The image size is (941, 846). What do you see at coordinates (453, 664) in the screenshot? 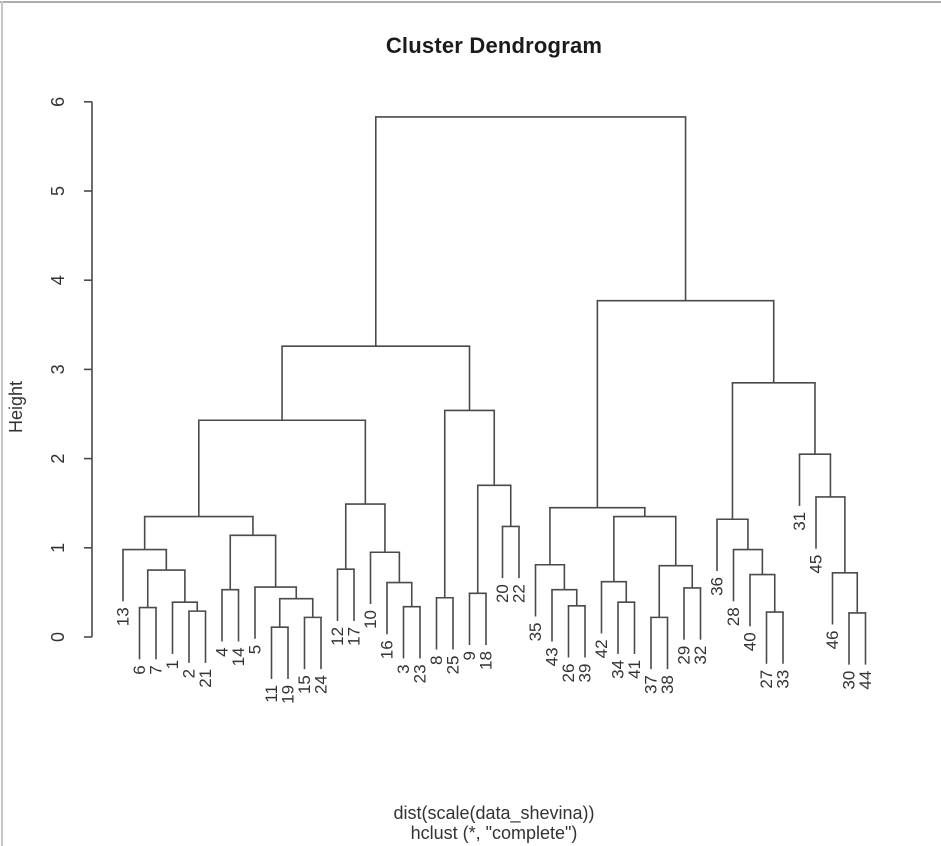
I see `leaf-label: 25` at bounding box center [453, 664].